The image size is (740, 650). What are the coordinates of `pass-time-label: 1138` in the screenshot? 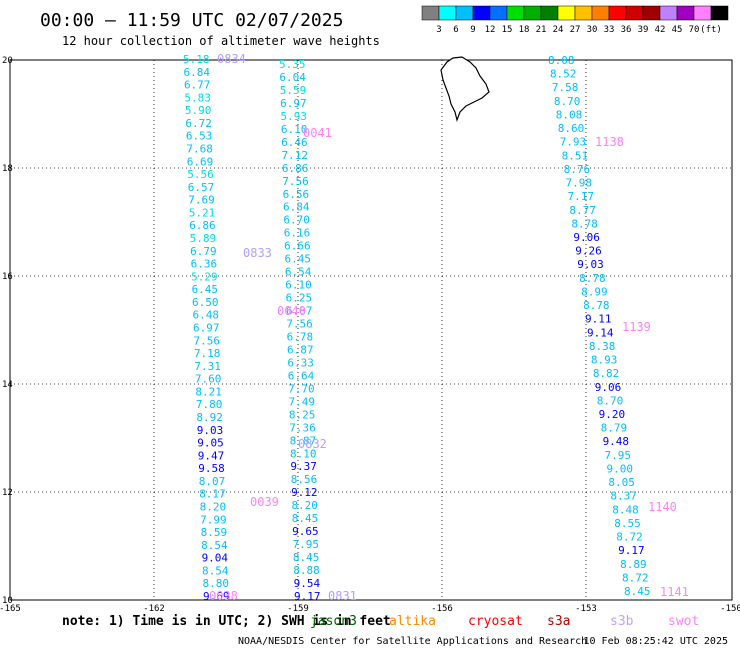 It's located at (609, 142).